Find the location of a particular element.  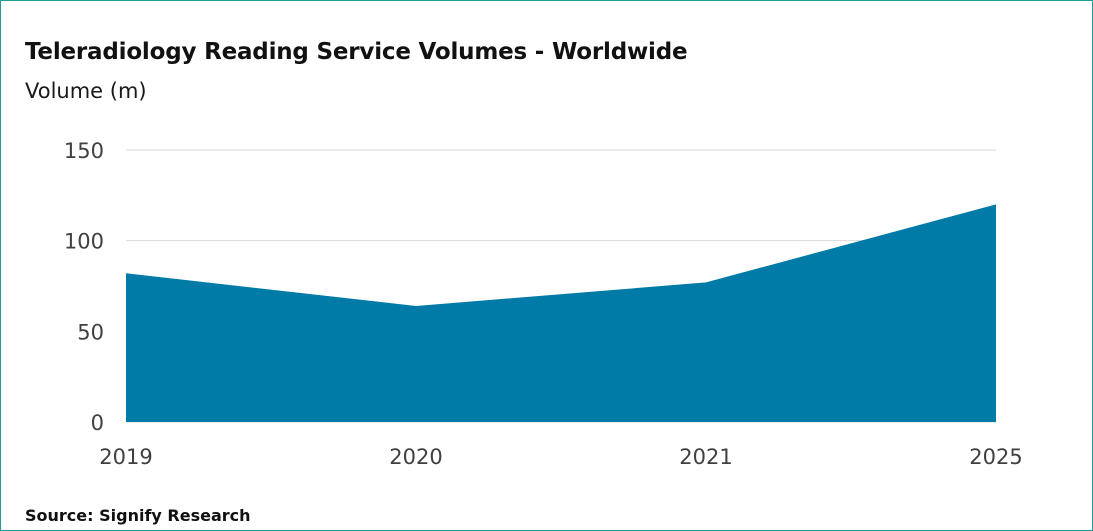

x-tick-label: 2025 is located at coordinates (995, 457).